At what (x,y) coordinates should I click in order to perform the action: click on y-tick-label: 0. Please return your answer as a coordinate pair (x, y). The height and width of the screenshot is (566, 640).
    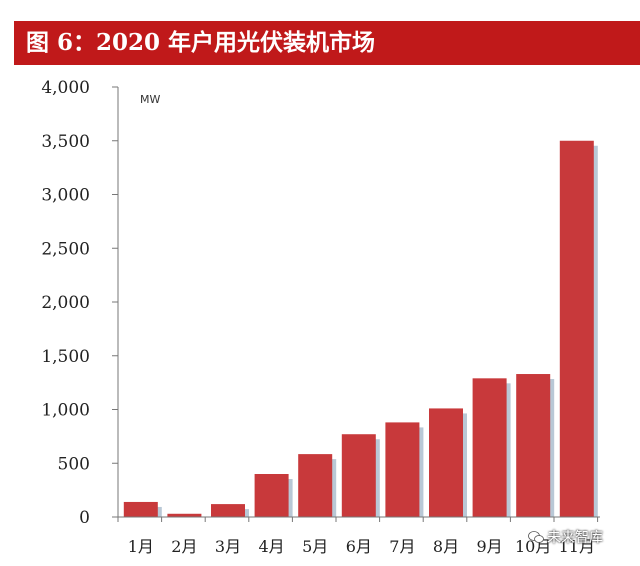
    Looking at the image, I should click on (84, 518).